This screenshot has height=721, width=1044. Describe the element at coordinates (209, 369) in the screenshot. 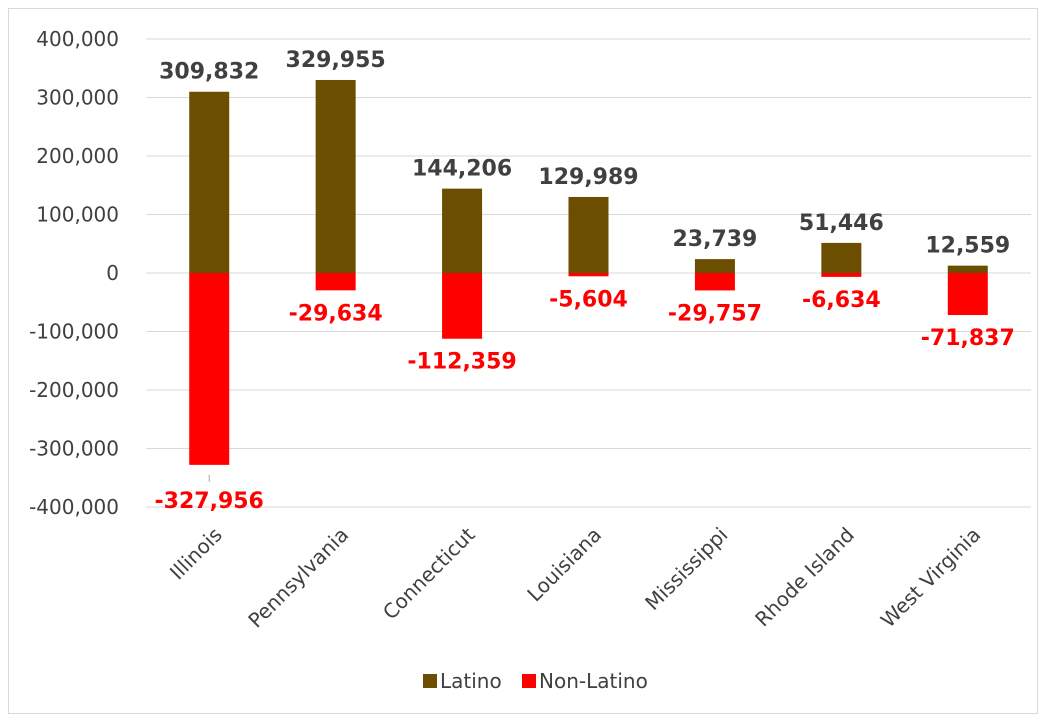

I see `bar-non-latino-illinois` at that location.